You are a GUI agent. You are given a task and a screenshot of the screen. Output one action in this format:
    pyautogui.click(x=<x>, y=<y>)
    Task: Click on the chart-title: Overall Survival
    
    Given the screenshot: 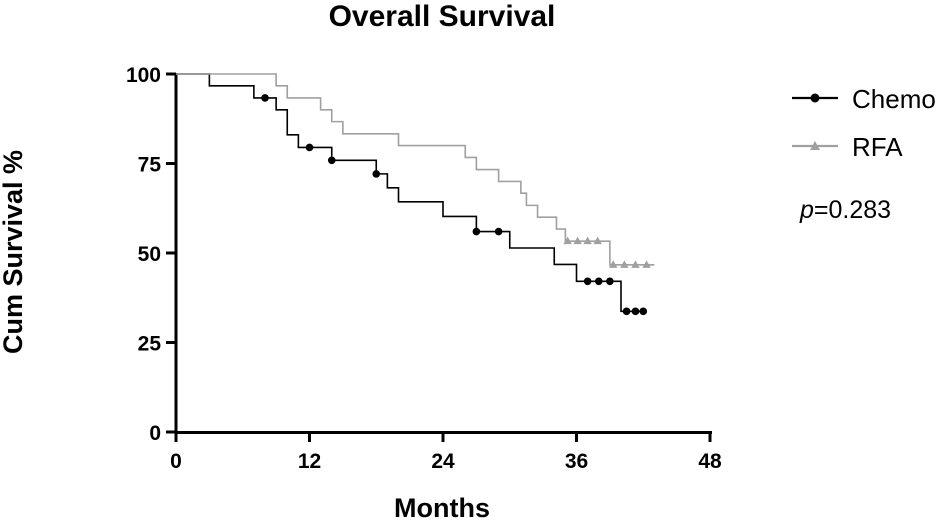 What is the action you would take?
    pyautogui.click(x=442, y=16)
    